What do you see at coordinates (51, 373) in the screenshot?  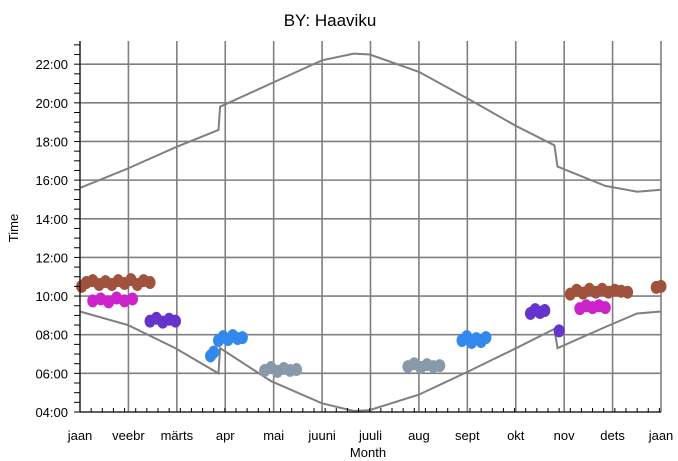 I see `y-tick-label: 06:00` at bounding box center [51, 373].